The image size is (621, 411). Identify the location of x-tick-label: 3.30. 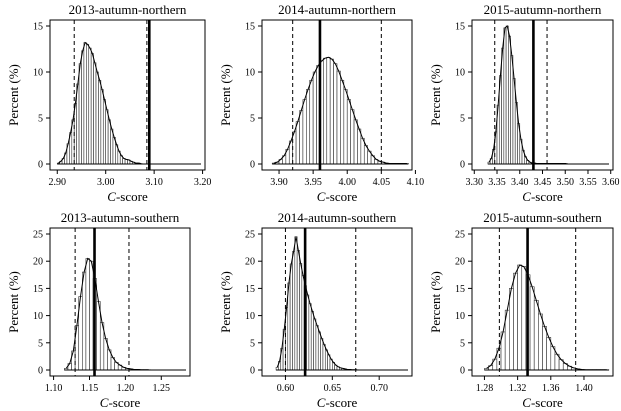
(475, 182).